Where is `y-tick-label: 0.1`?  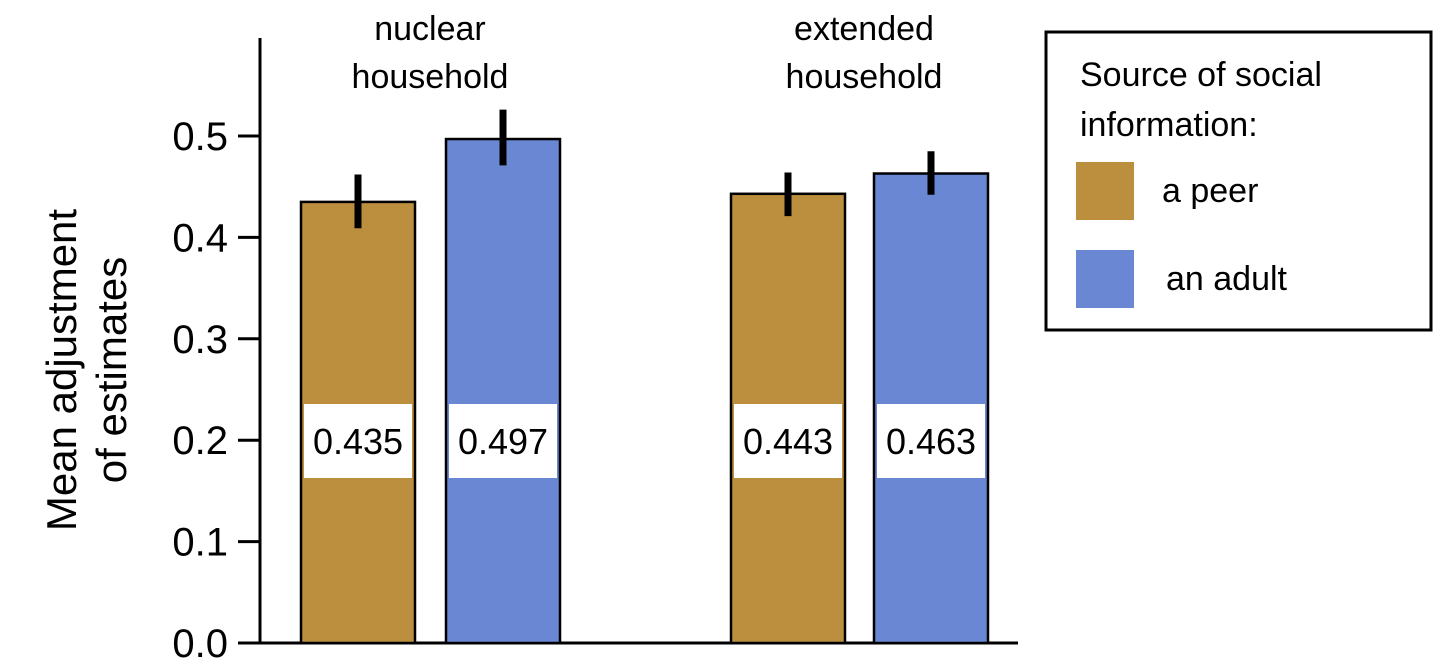
y-tick-label: 0.1 is located at coordinates (200, 543).